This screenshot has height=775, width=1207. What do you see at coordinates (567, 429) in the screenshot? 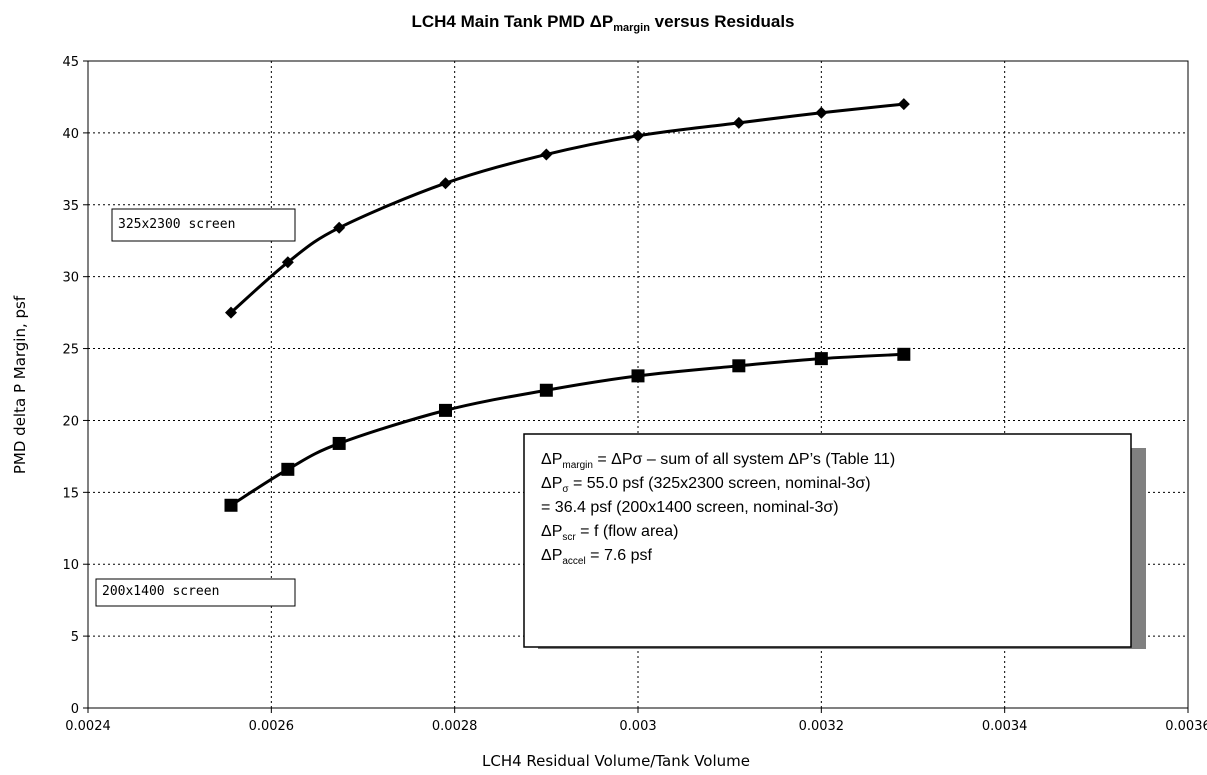
I see `series-200x1400-screen` at bounding box center [567, 429].